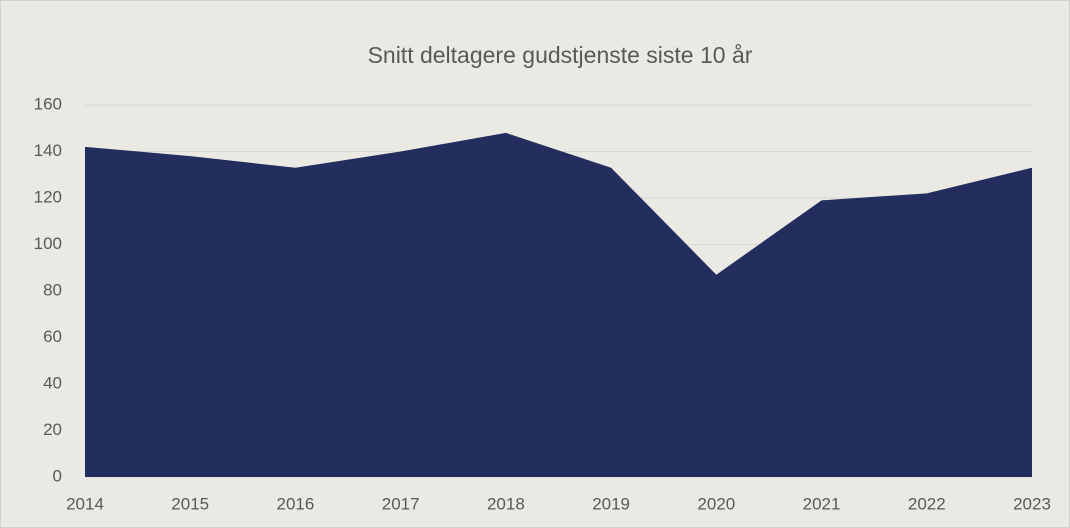 Image resolution: width=1070 pixels, height=528 pixels. I want to click on y-tick-label: 140, so click(48, 150).